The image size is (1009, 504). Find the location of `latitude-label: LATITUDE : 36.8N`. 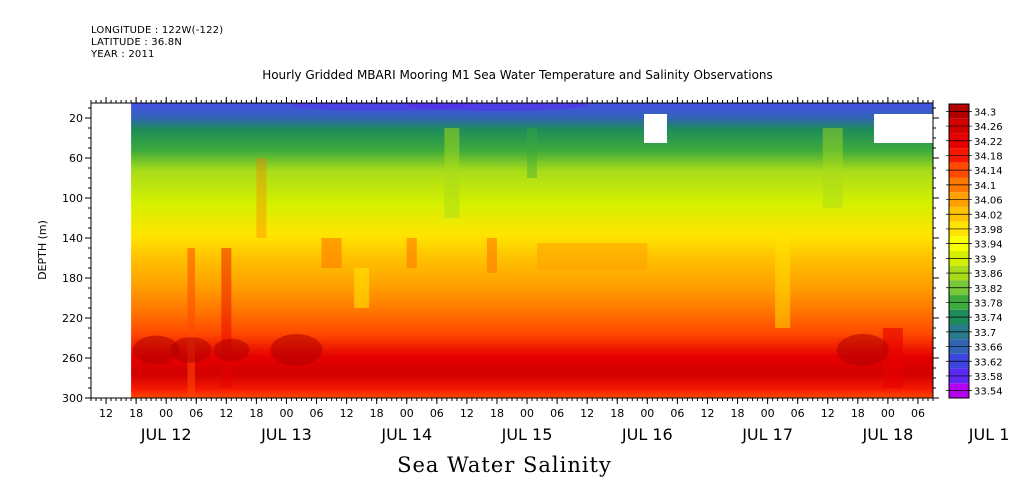

latitude-label: LATITUDE : 36.8N is located at coordinates (137, 42).